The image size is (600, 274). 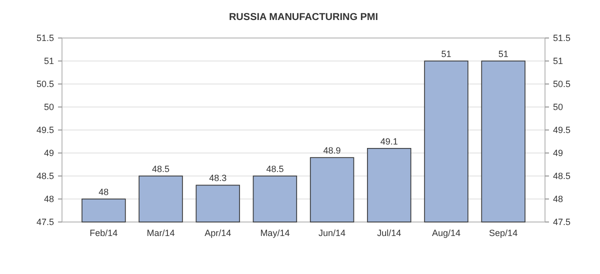 I want to click on y2-tick-label: 50, so click(x=558, y=107).